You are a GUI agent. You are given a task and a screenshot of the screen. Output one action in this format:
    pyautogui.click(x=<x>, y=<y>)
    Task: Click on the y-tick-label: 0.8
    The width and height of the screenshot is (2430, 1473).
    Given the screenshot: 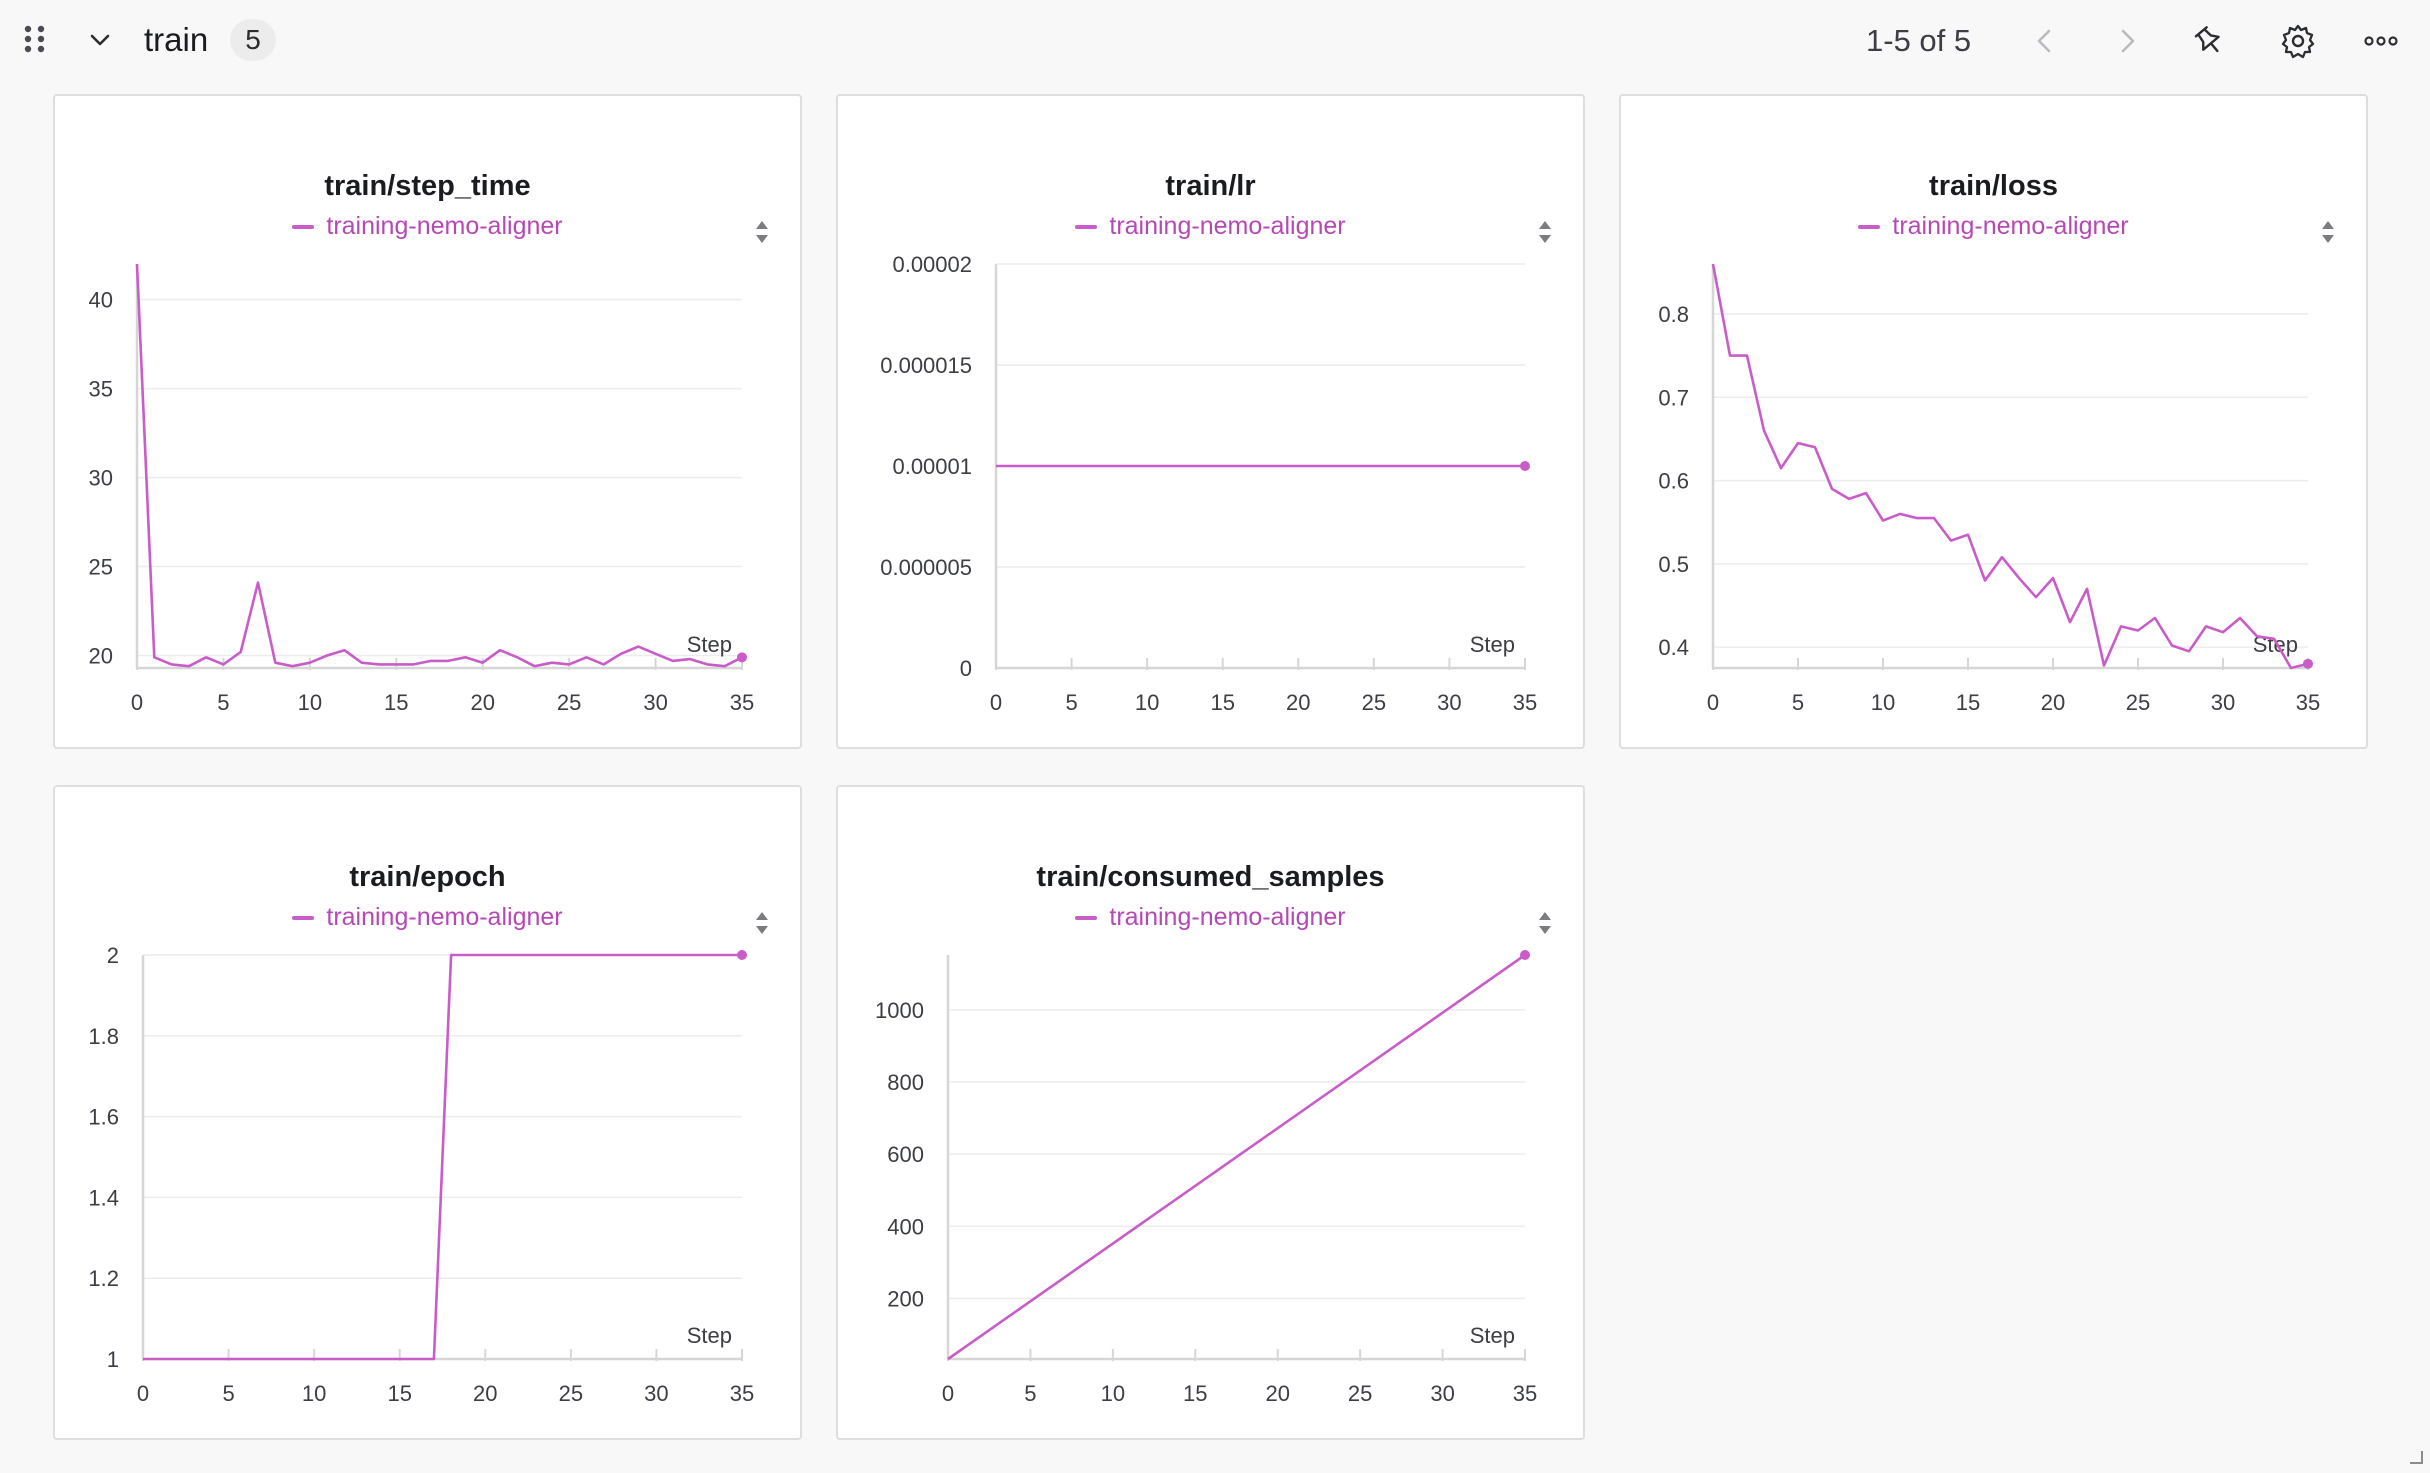 What is the action you would take?
    pyautogui.click(x=1673, y=314)
    